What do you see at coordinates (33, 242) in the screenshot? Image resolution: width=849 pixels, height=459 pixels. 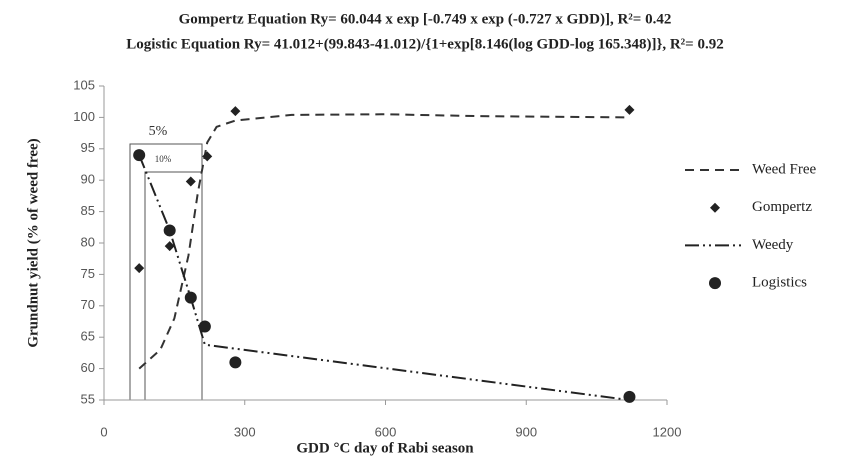 I see `y-axis-title: Grundnut yield (% of weed free)` at bounding box center [33, 242].